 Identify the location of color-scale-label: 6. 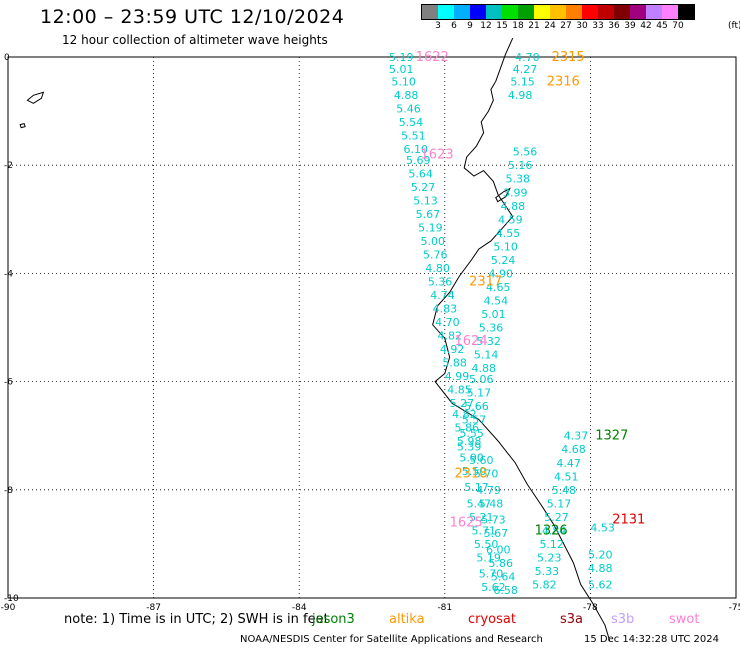
(454, 26).